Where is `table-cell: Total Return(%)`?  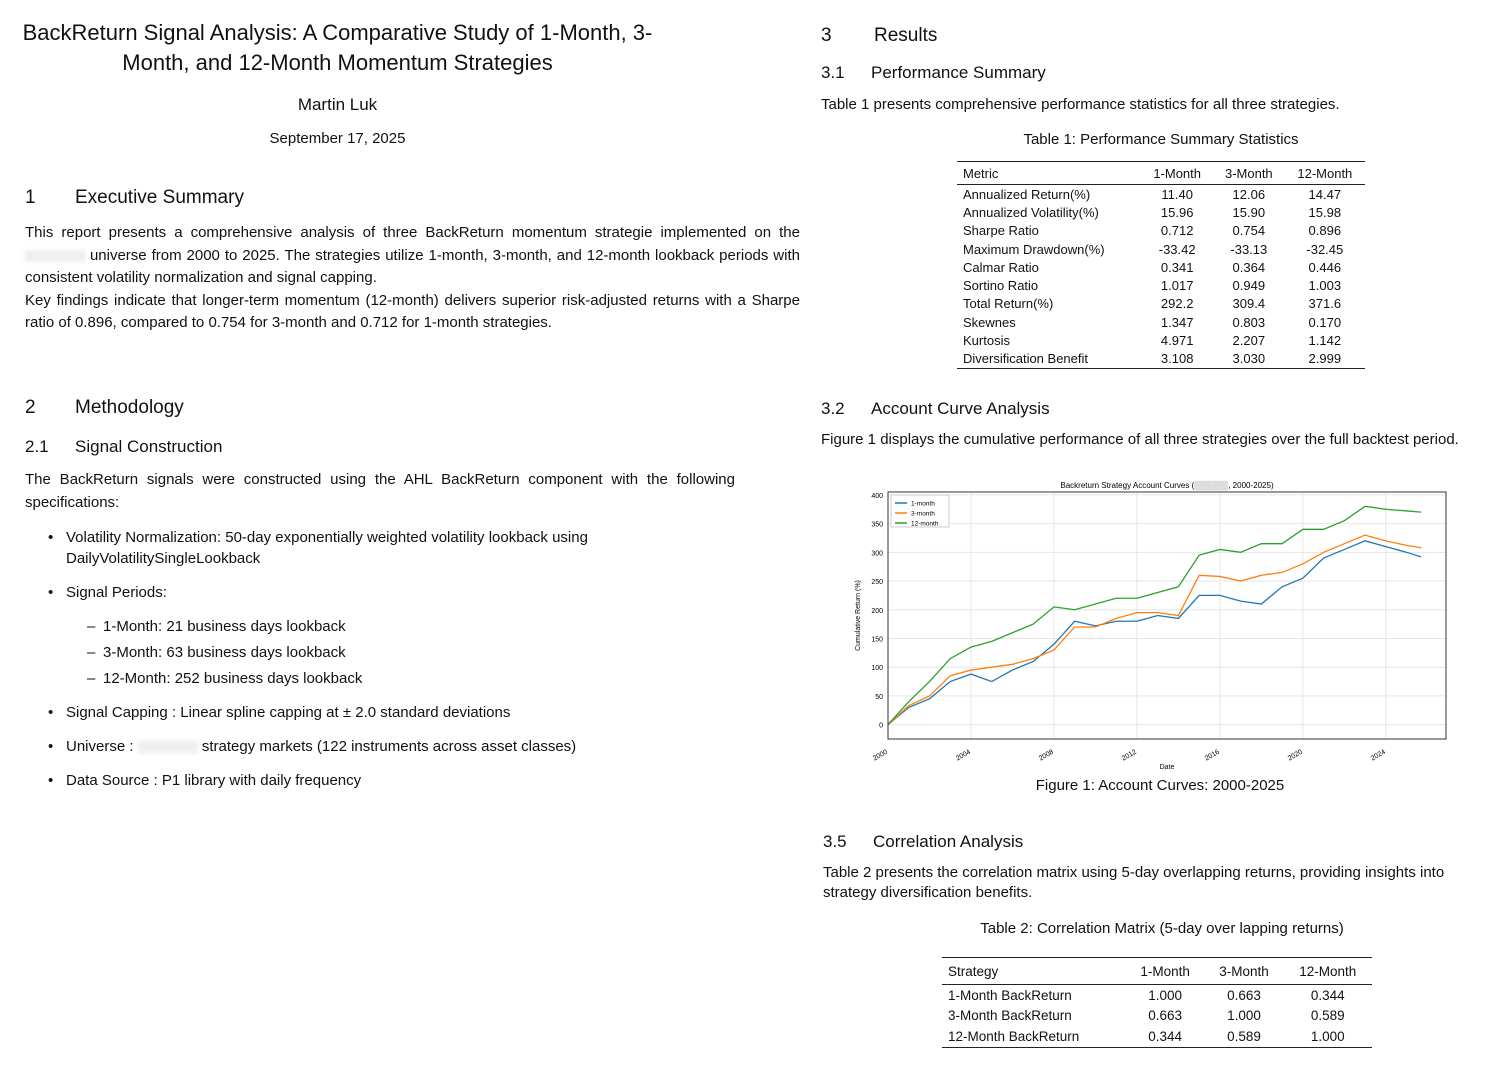 table-cell: Total Return(%) is located at coordinates (1008, 304).